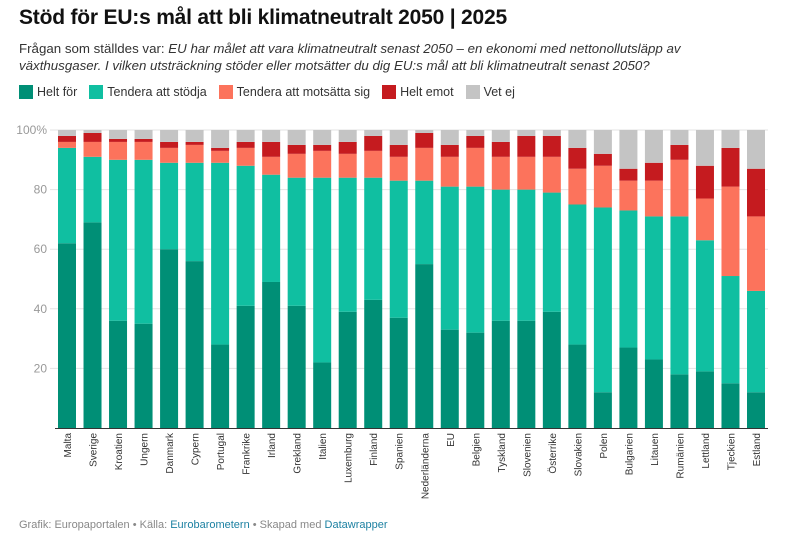 The image size is (791, 541). I want to click on x-tick-label: Belgien, so click(476, 449).